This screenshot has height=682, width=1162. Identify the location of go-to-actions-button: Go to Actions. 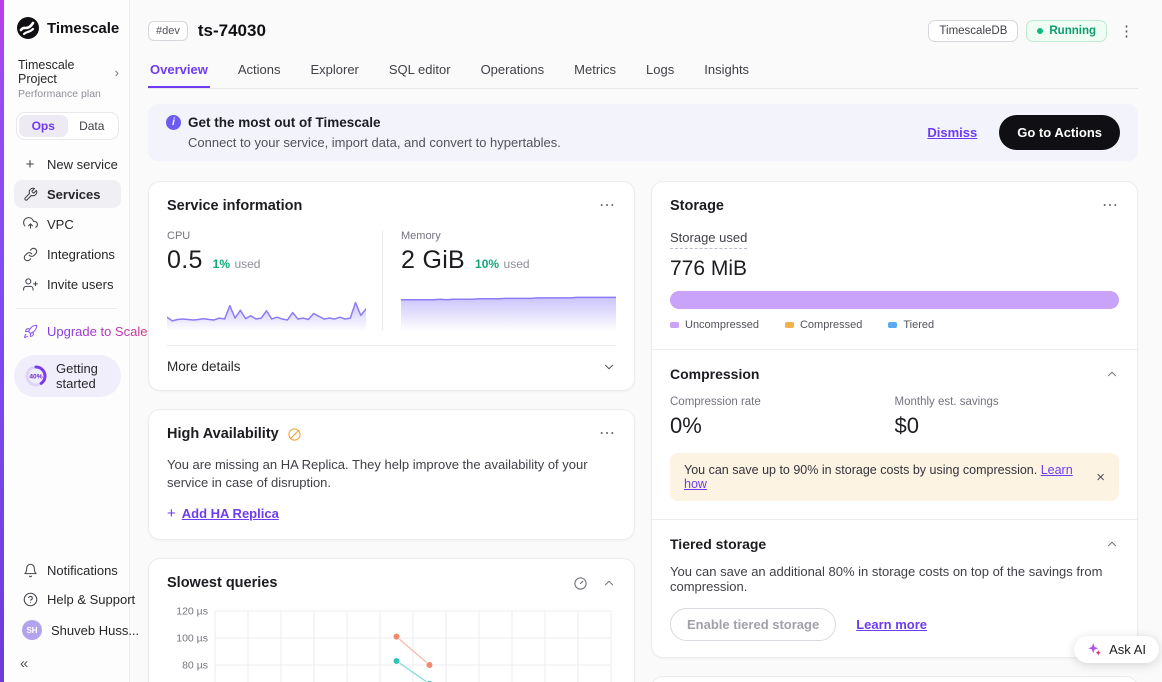
(1059, 132).